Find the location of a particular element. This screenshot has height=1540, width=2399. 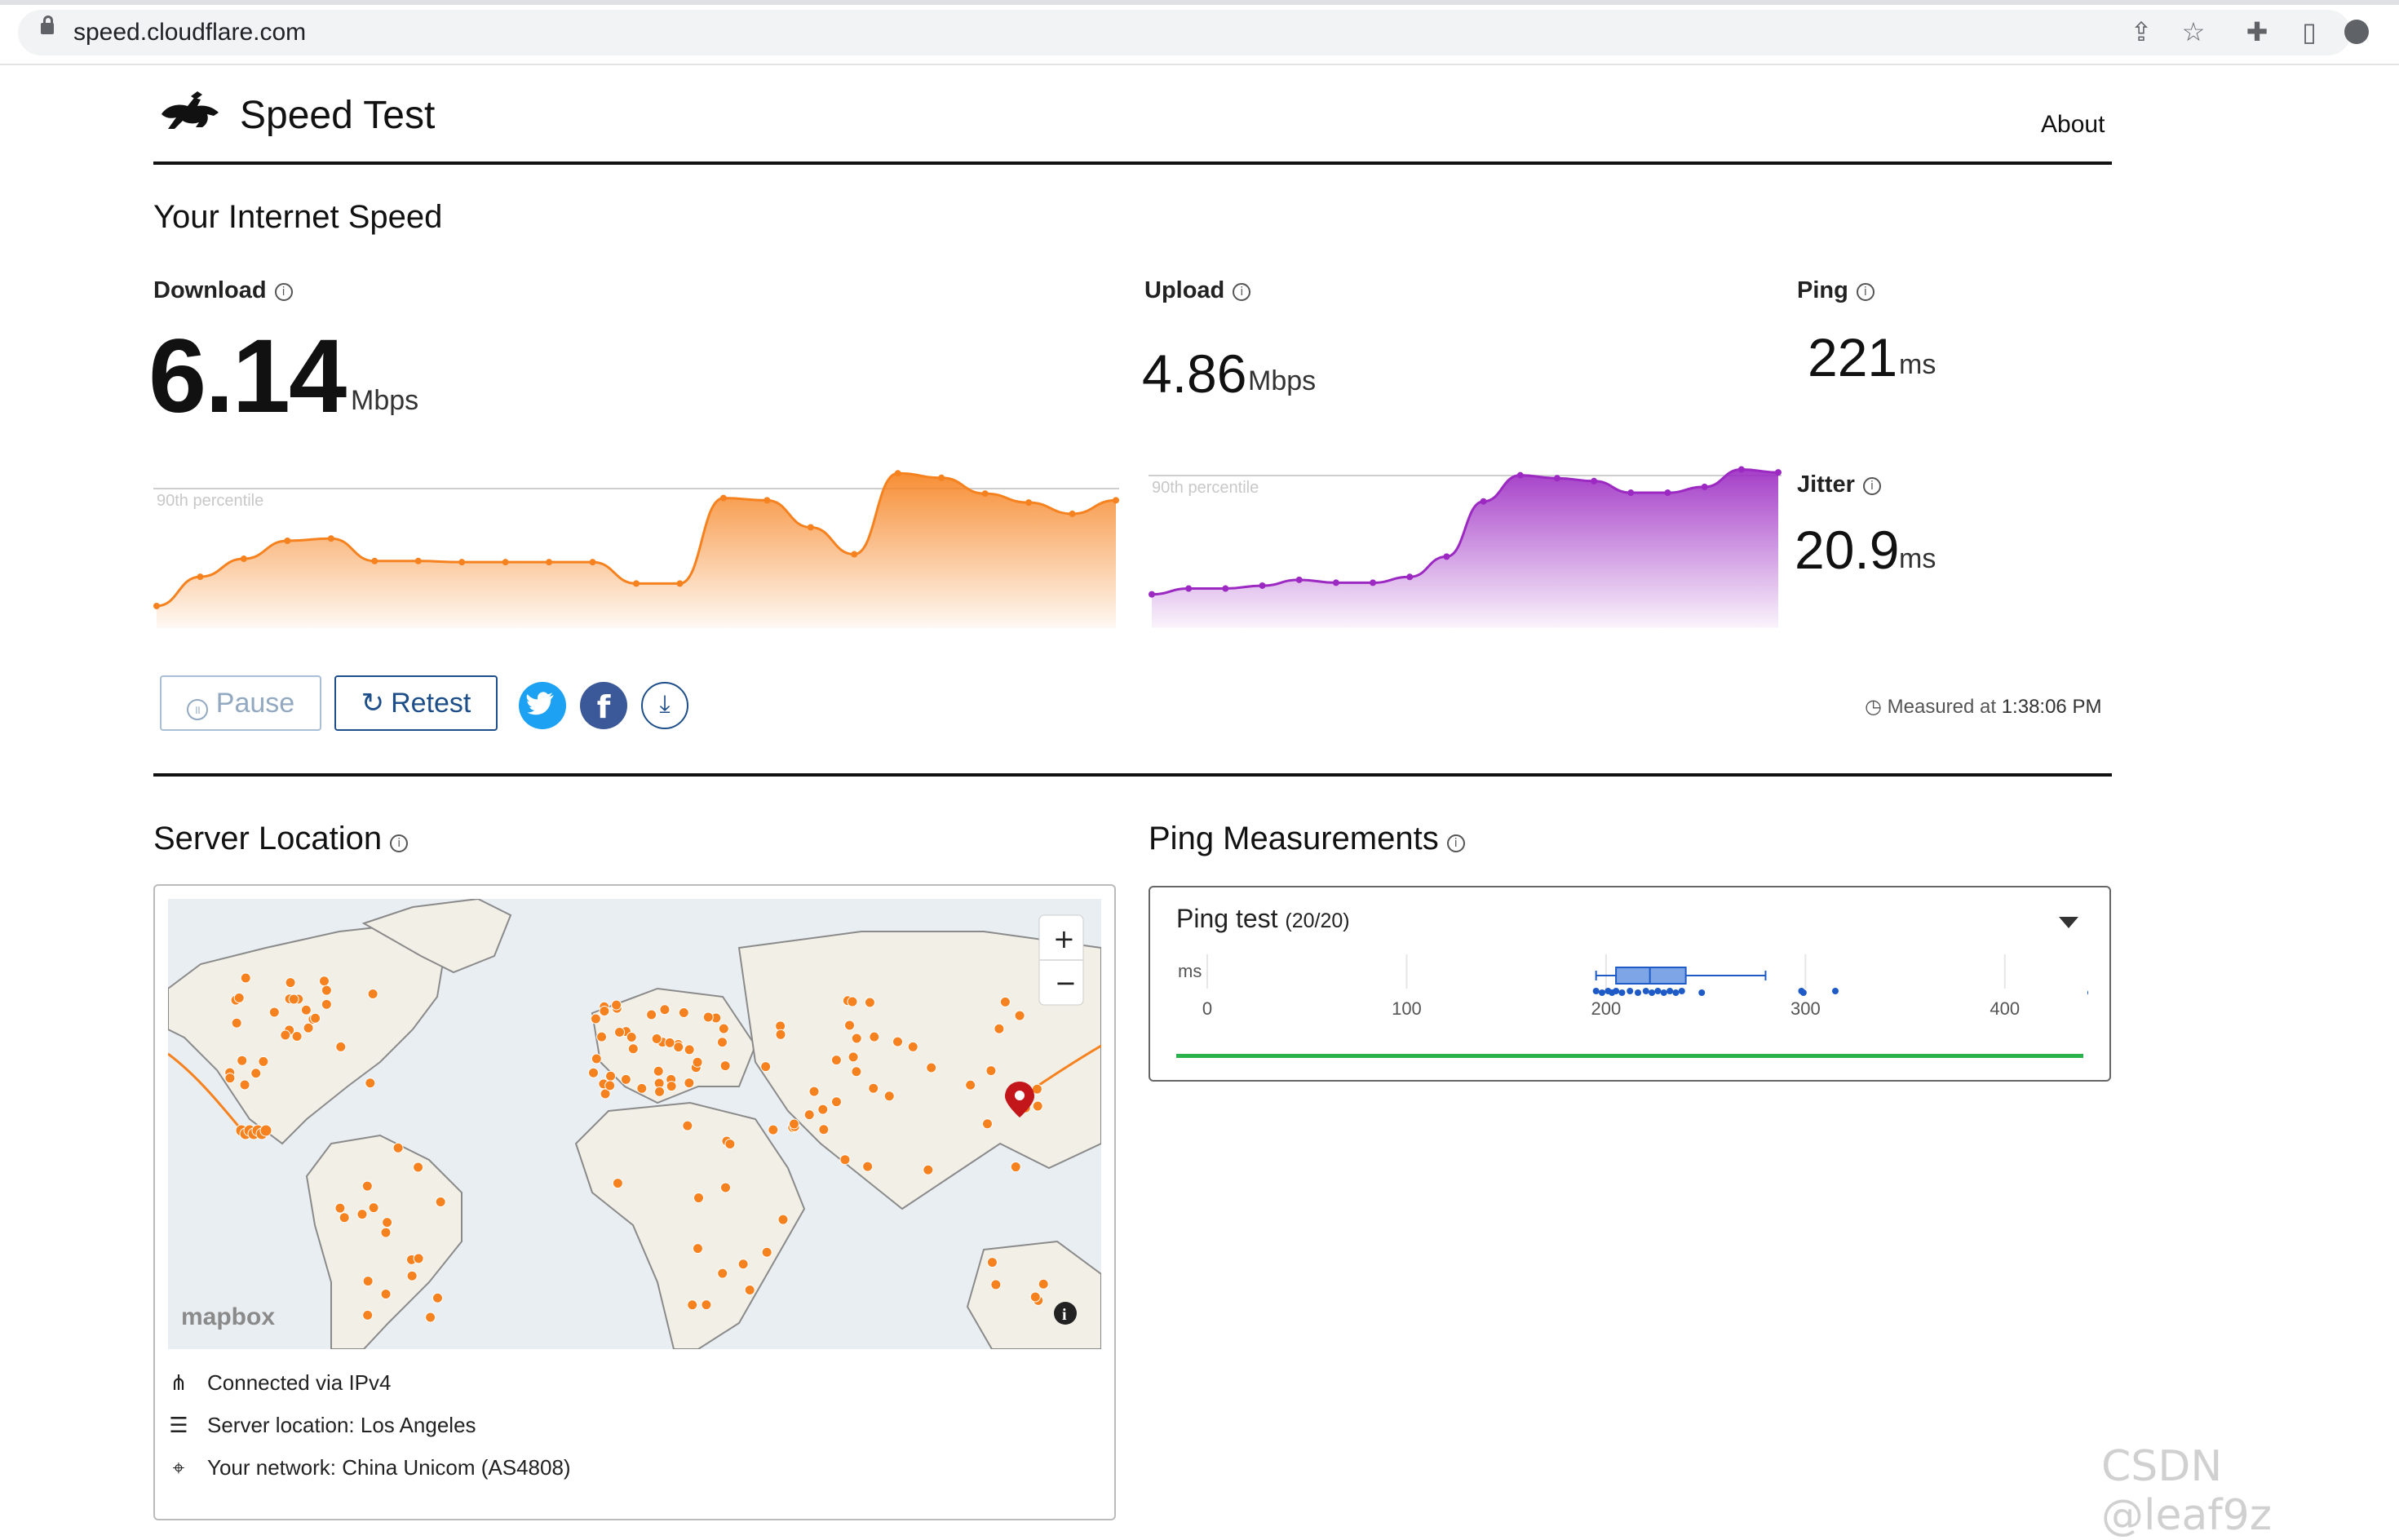

map-info-icon is located at coordinates (1065, 1313).